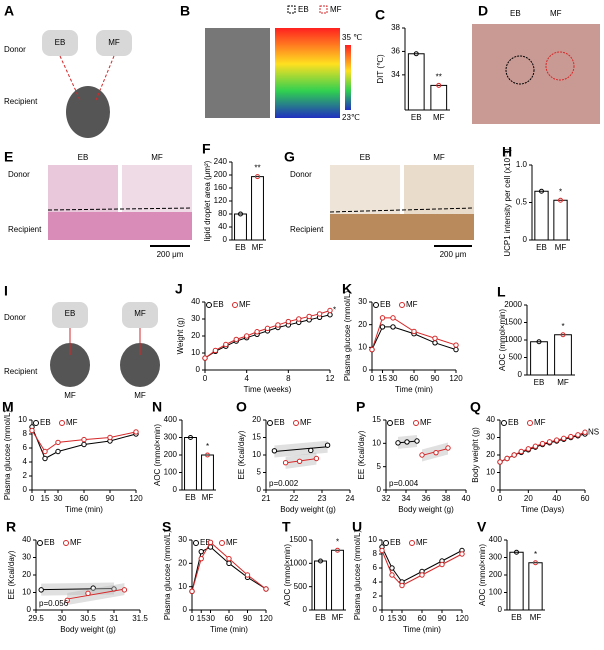  I want to click on panel-letter: N, so click(157, 407).